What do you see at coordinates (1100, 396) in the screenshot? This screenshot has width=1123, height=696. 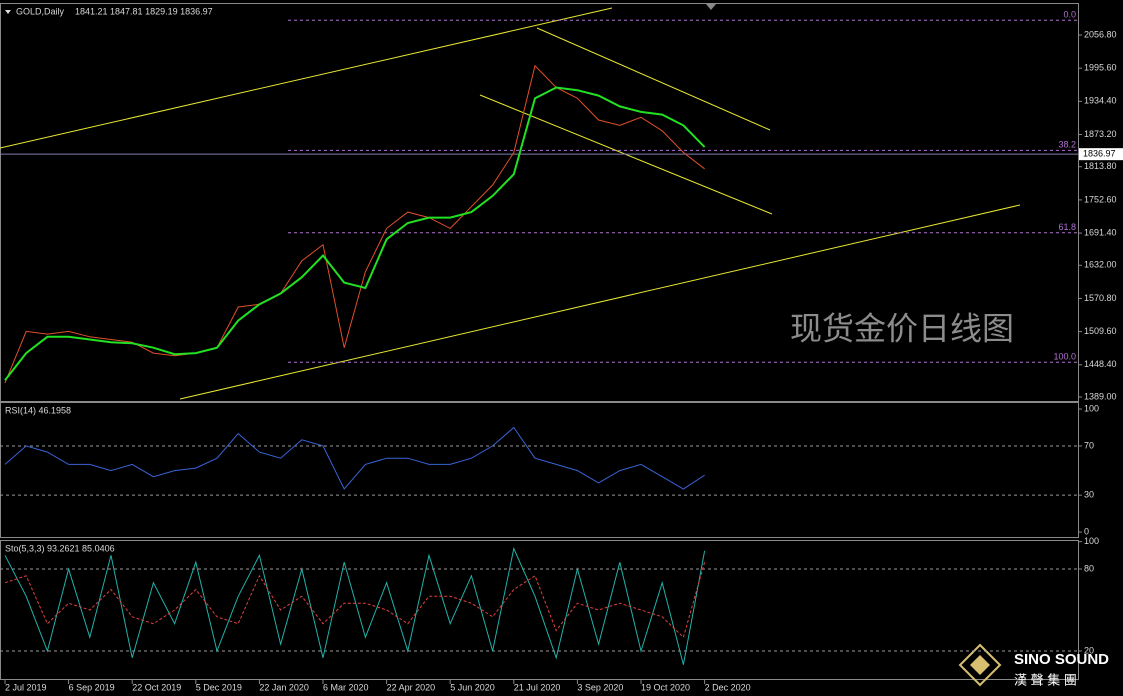 I see `y-tick-label: 1389.00` at bounding box center [1100, 396].